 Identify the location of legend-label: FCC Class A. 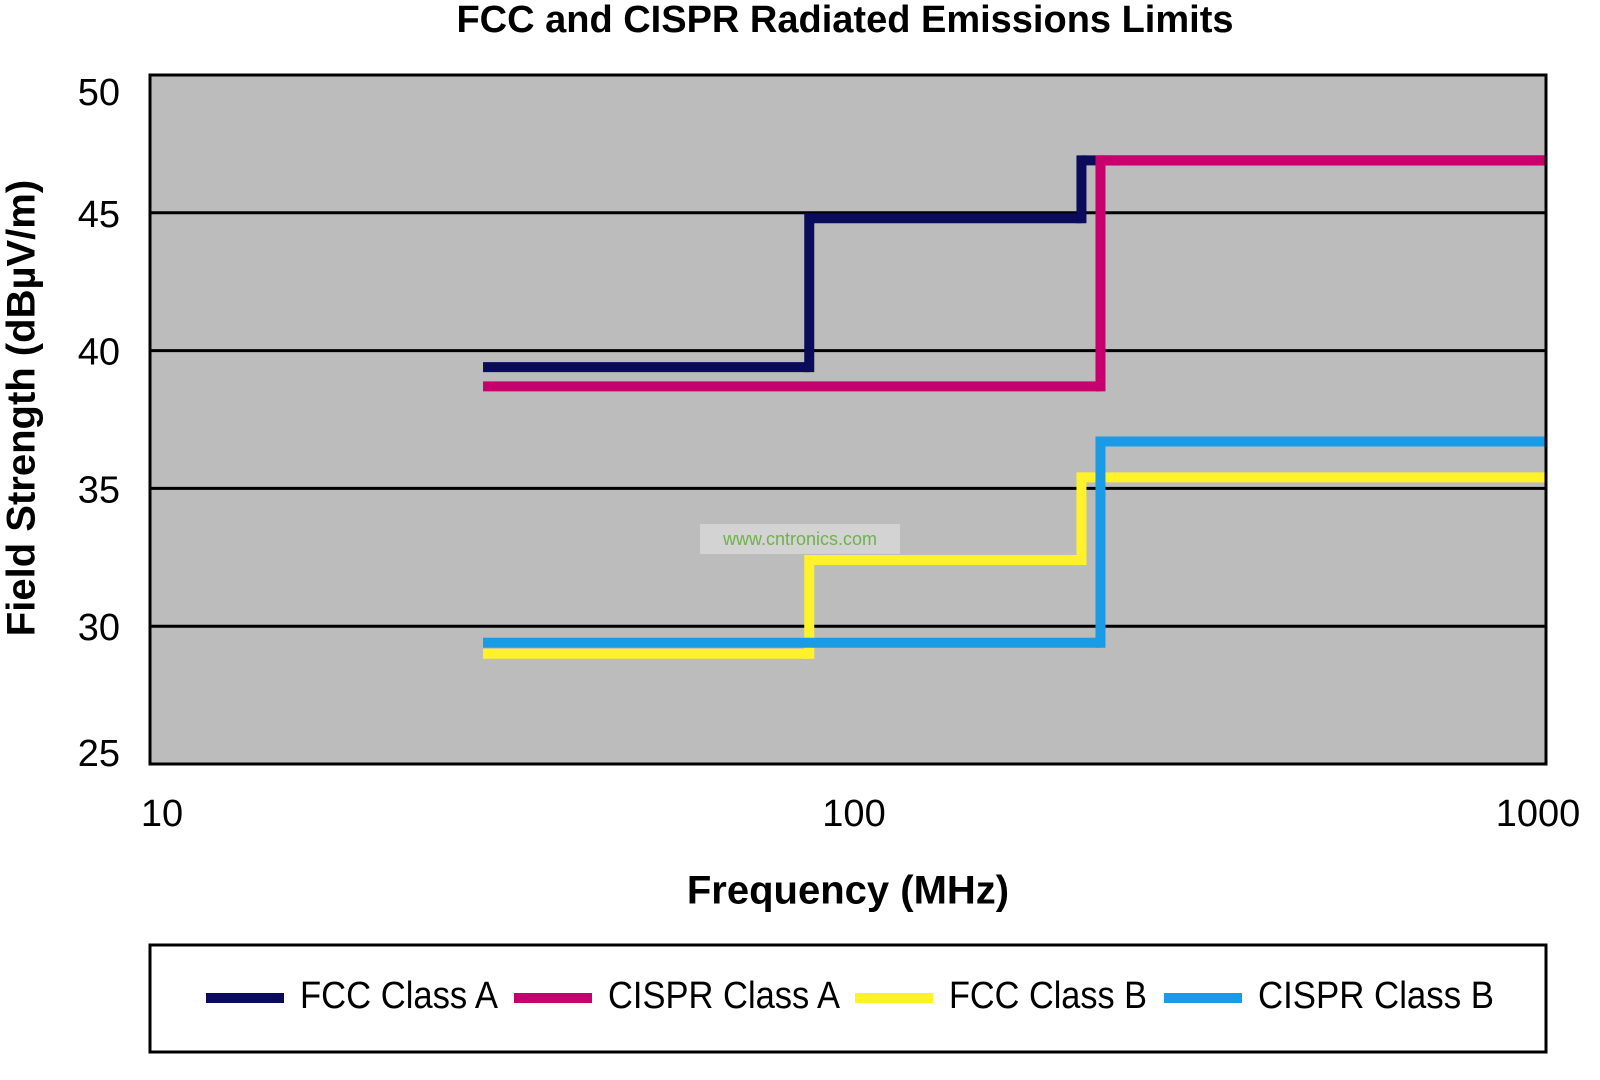
(399, 996).